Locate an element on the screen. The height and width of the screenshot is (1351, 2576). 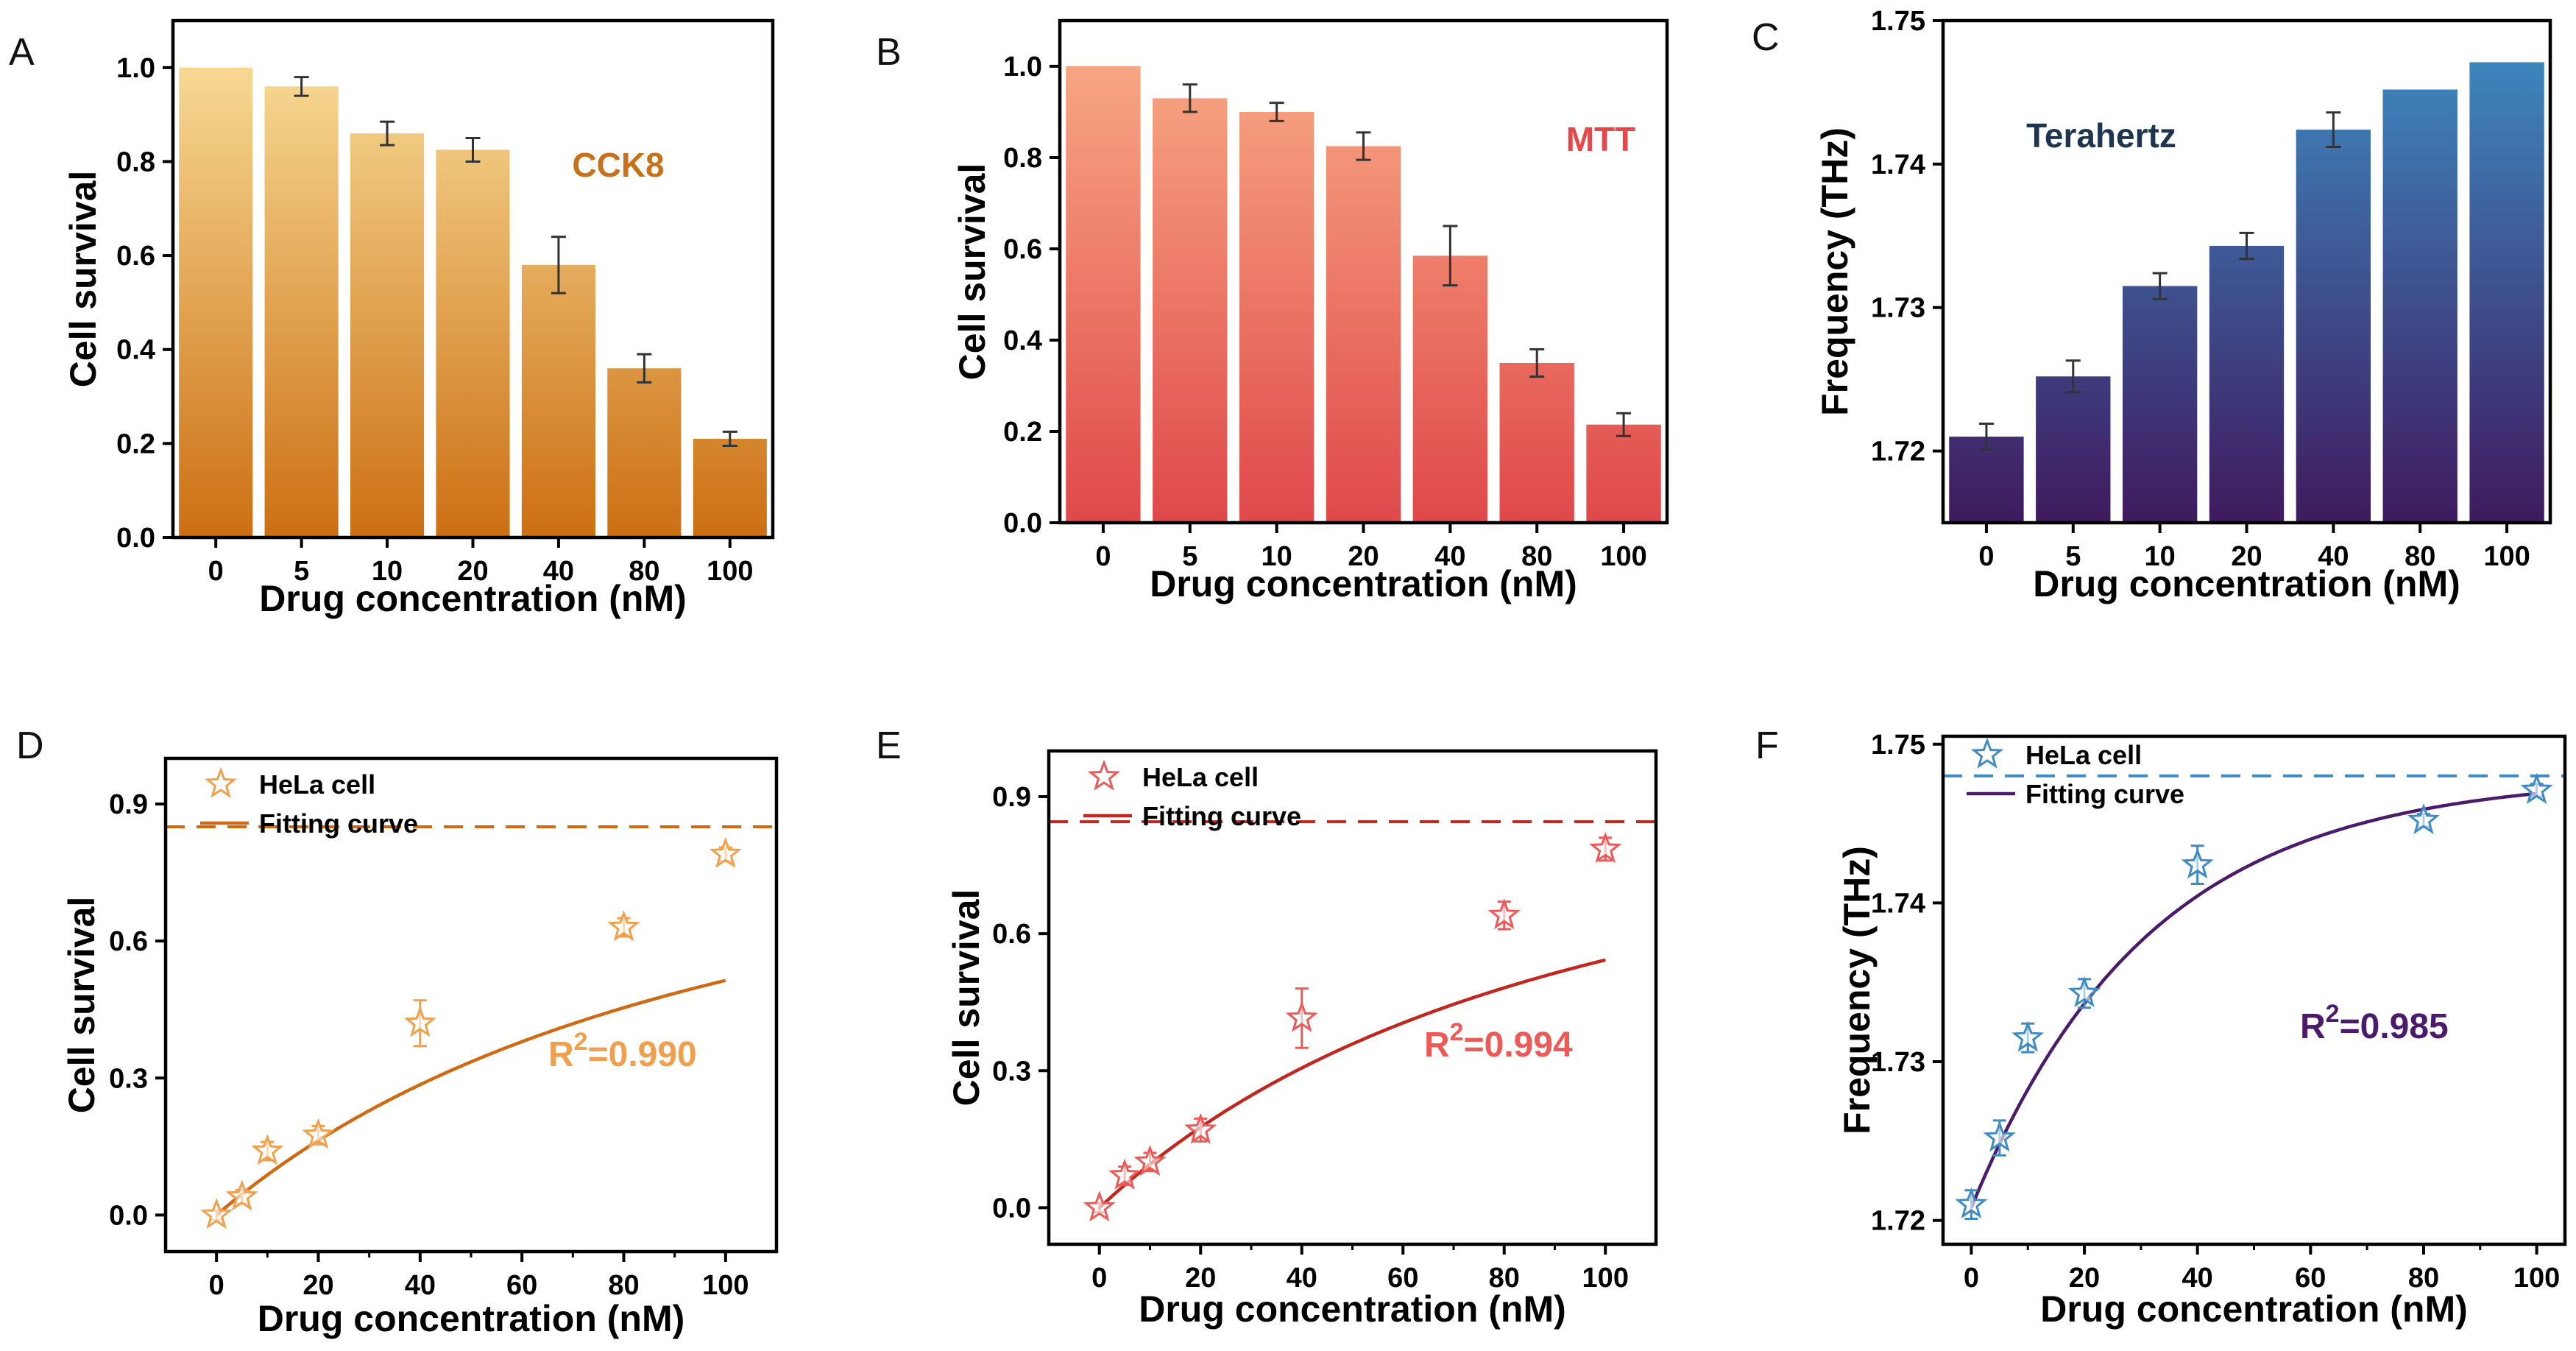
panel-label: F is located at coordinates (1767, 745).